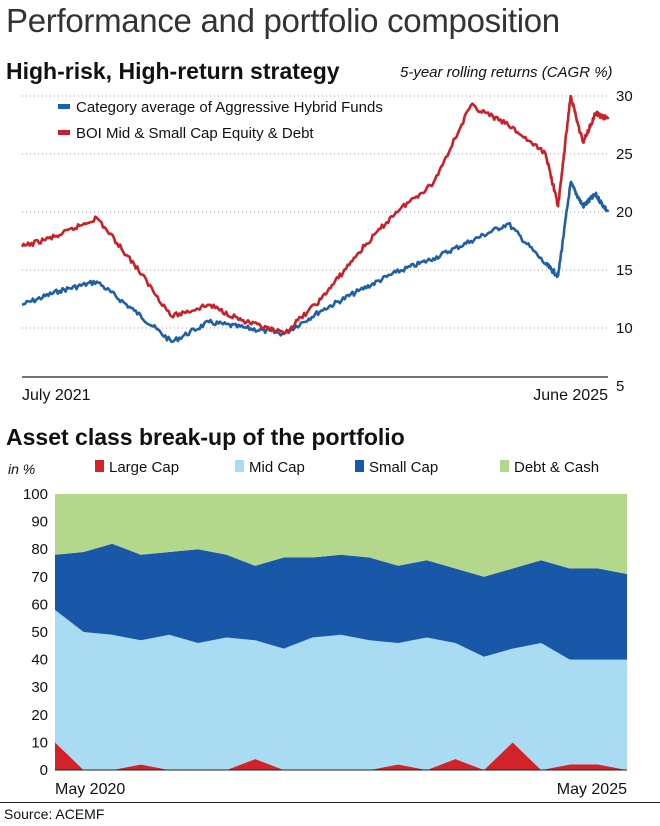 The height and width of the screenshot is (826, 660). Describe the element at coordinates (64, 132) in the screenshot. I see `legend-swatch-boi-fund` at that location.